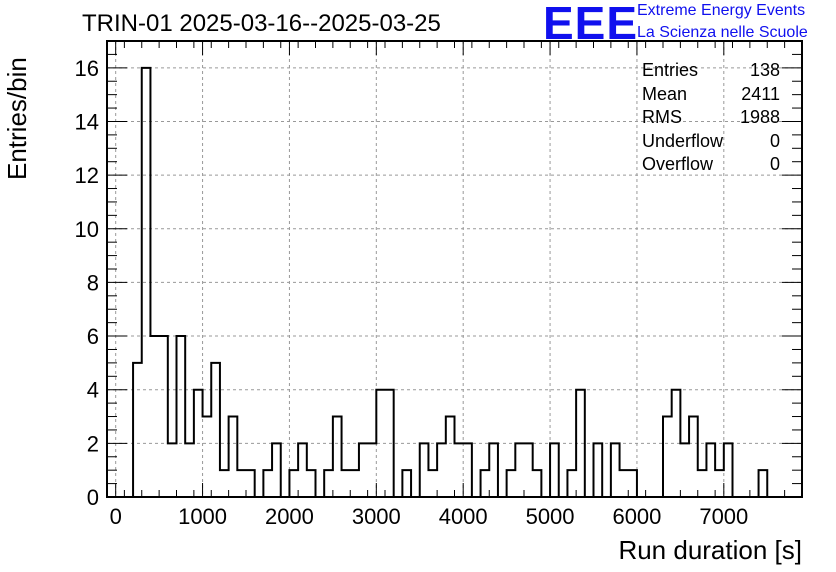 The width and height of the screenshot is (836, 572). Describe the element at coordinates (93, 336) in the screenshot. I see `y-tick-label: 6` at that location.